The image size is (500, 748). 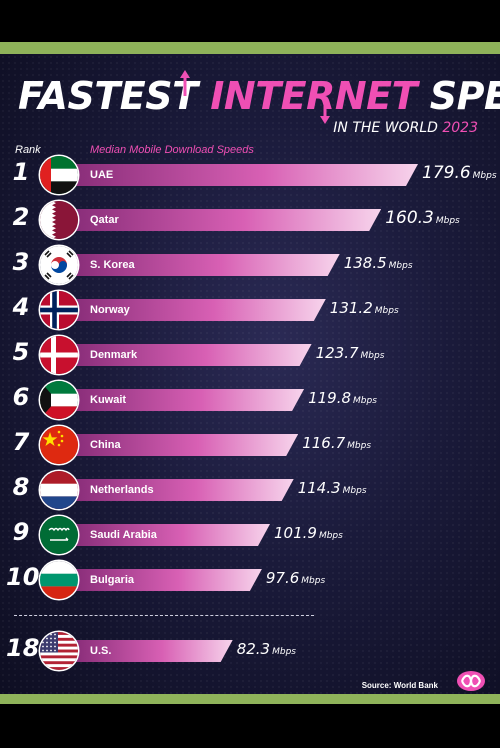 What do you see at coordinates (59, 580) in the screenshot?
I see `bulgaria-flag-icon` at bounding box center [59, 580].